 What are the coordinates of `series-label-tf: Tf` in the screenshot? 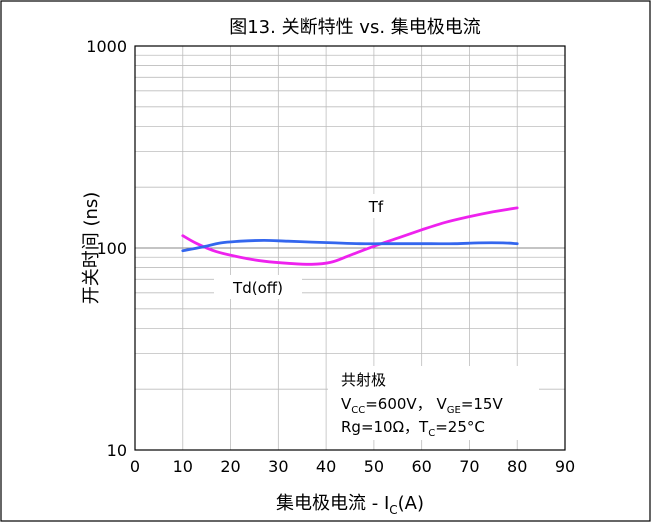 It's located at (376, 207).